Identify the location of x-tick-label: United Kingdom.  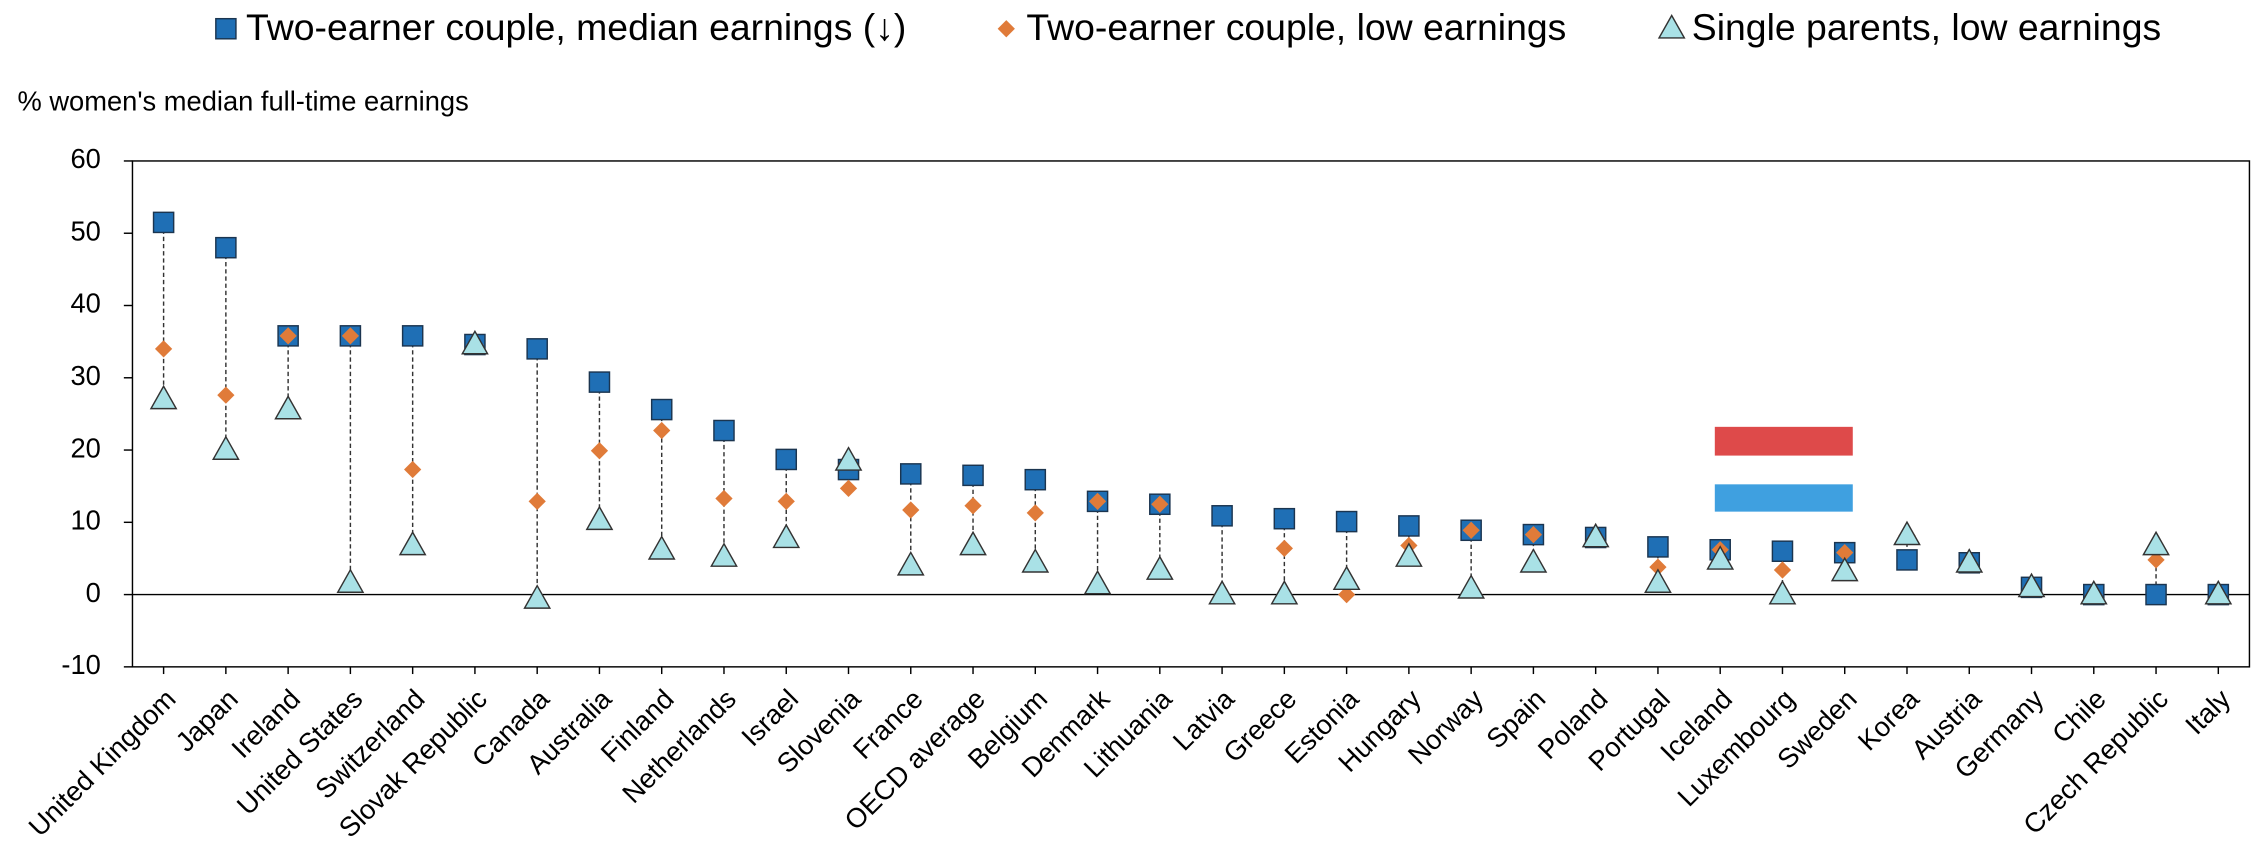
(101, 762).